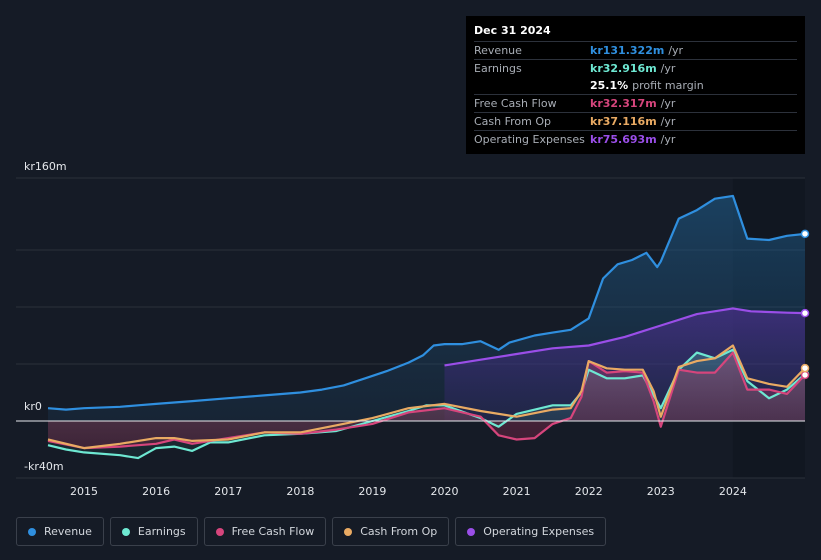  Describe the element at coordinates (517, 491) in the screenshot. I see `x-axis-label: 2021` at that location.